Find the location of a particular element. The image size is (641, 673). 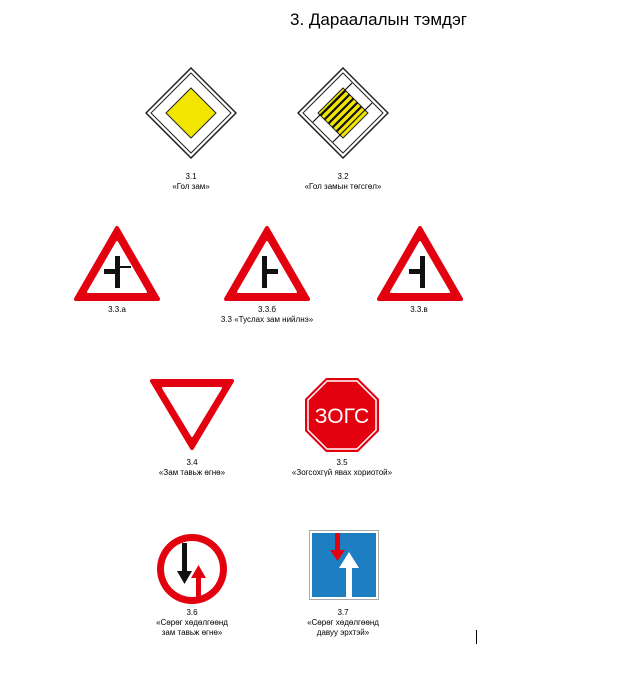

give-way-sign is located at coordinates (192, 414).